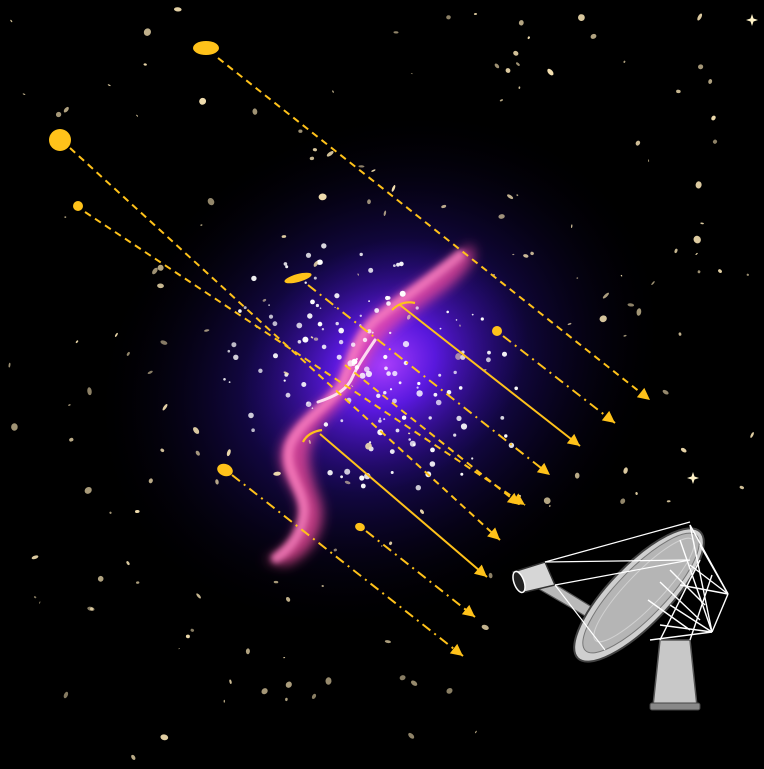 This screenshot has height=769, width=764. Describe the element at coordinates (559, 379) in the screenshot. I see `light-ray-dash-dot` at that location.